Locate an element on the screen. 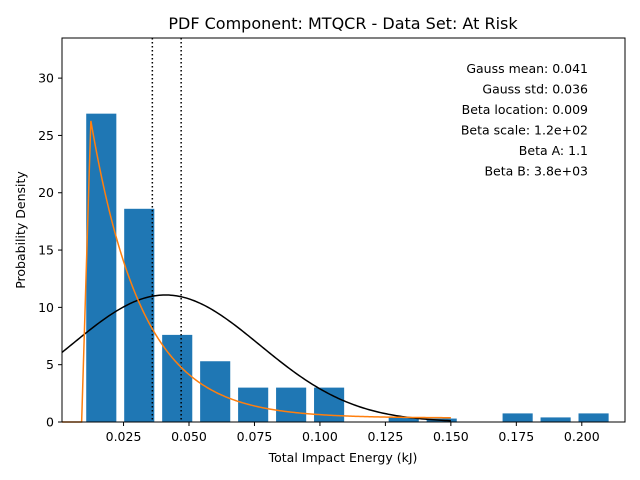 The width and height of the screenshot is (640, 480). y-tick-label: 25 is located at coordinates (46, 135).